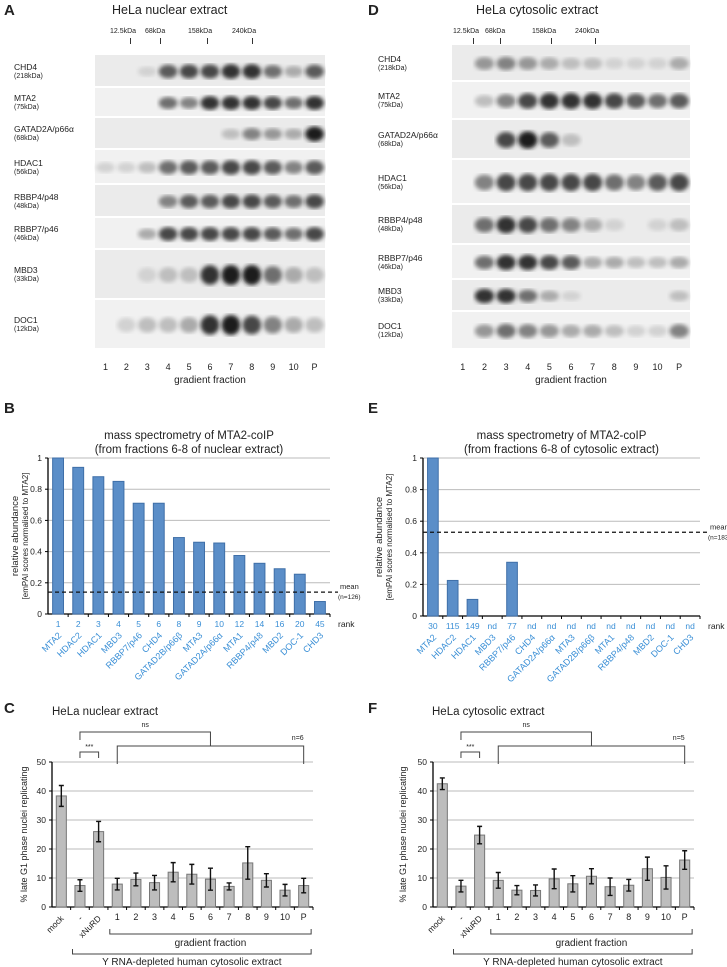 This screenshot has width=727, height=967. Describe the element at coordinates (390, 326) in the screenshot. I see `protein-name: DOC1` at that location.